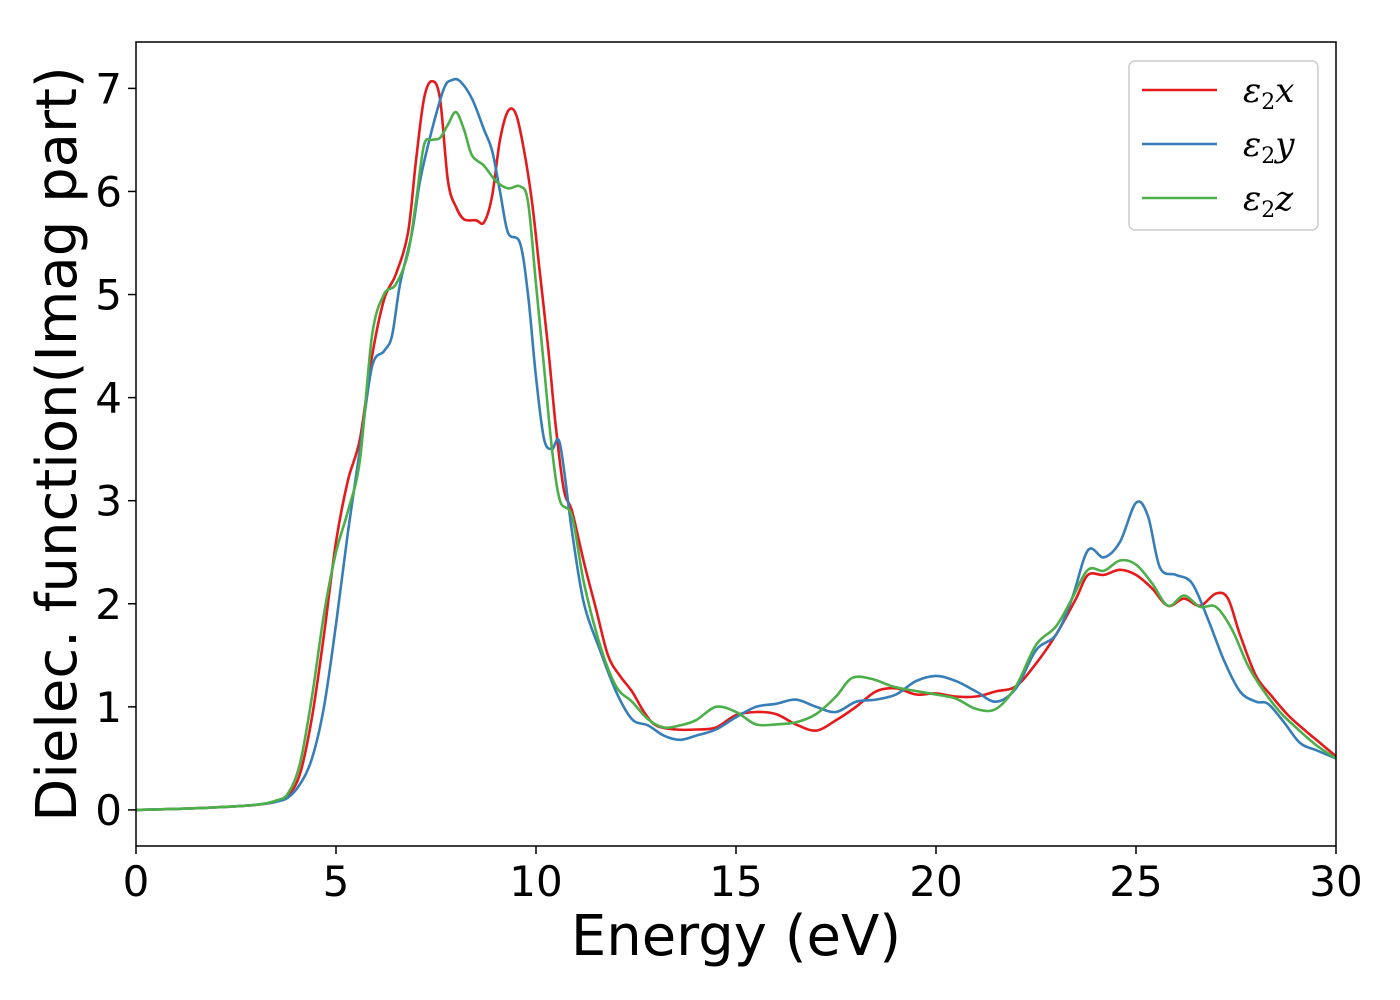 Image resolution: width=1400 pixels, height=1000 pixels. I want to click on x-tick-label: 15, so click(735, 881).